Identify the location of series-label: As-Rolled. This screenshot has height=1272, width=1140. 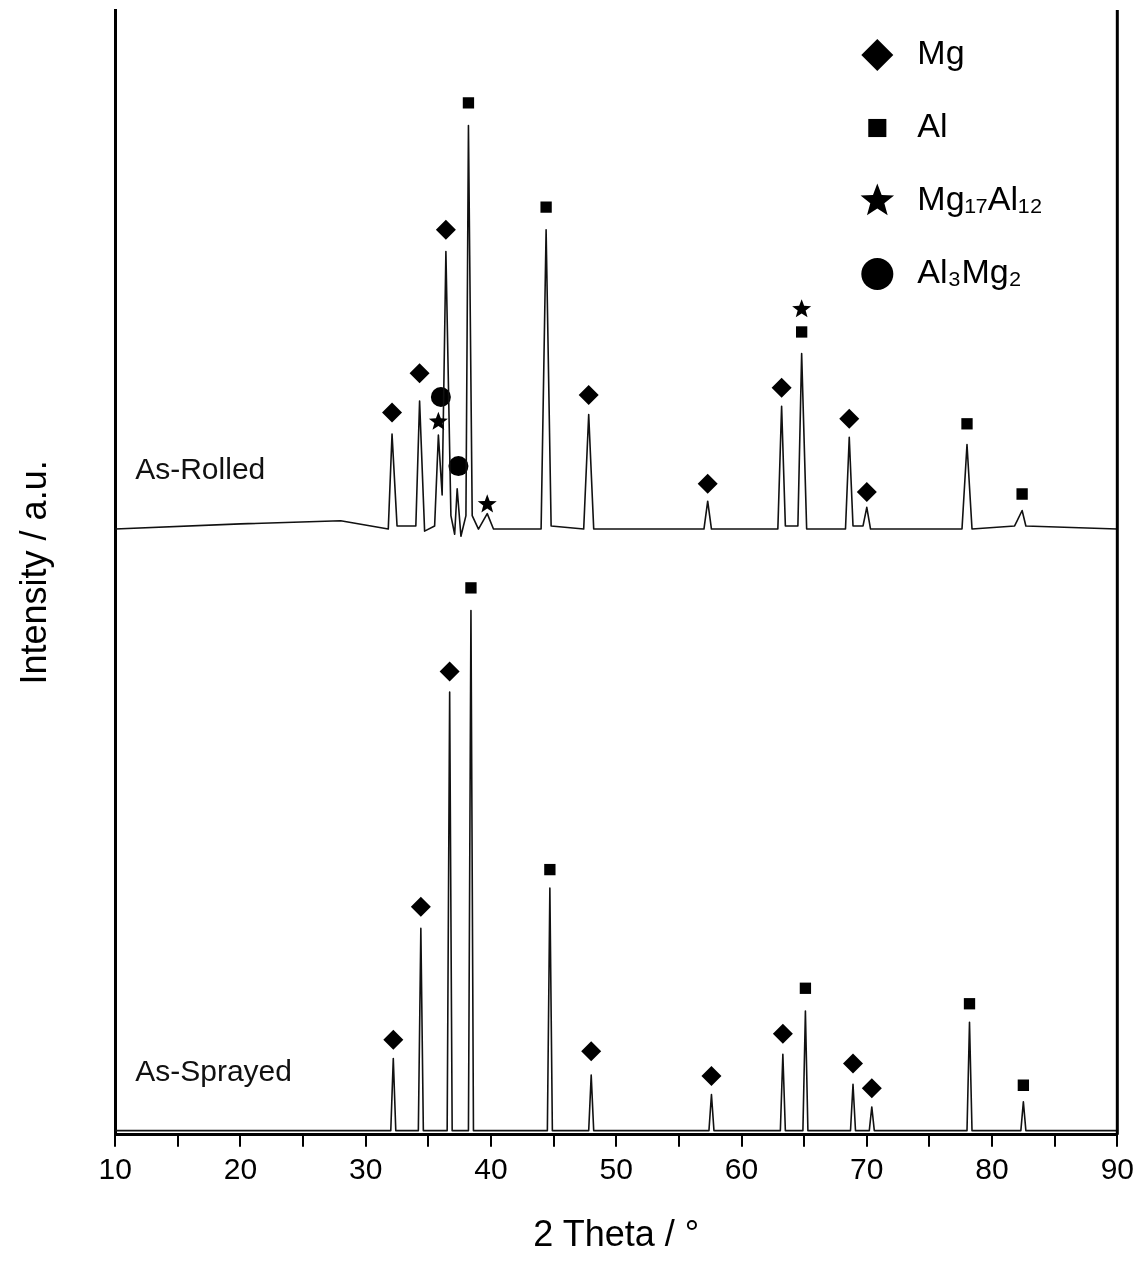
(200, 469).